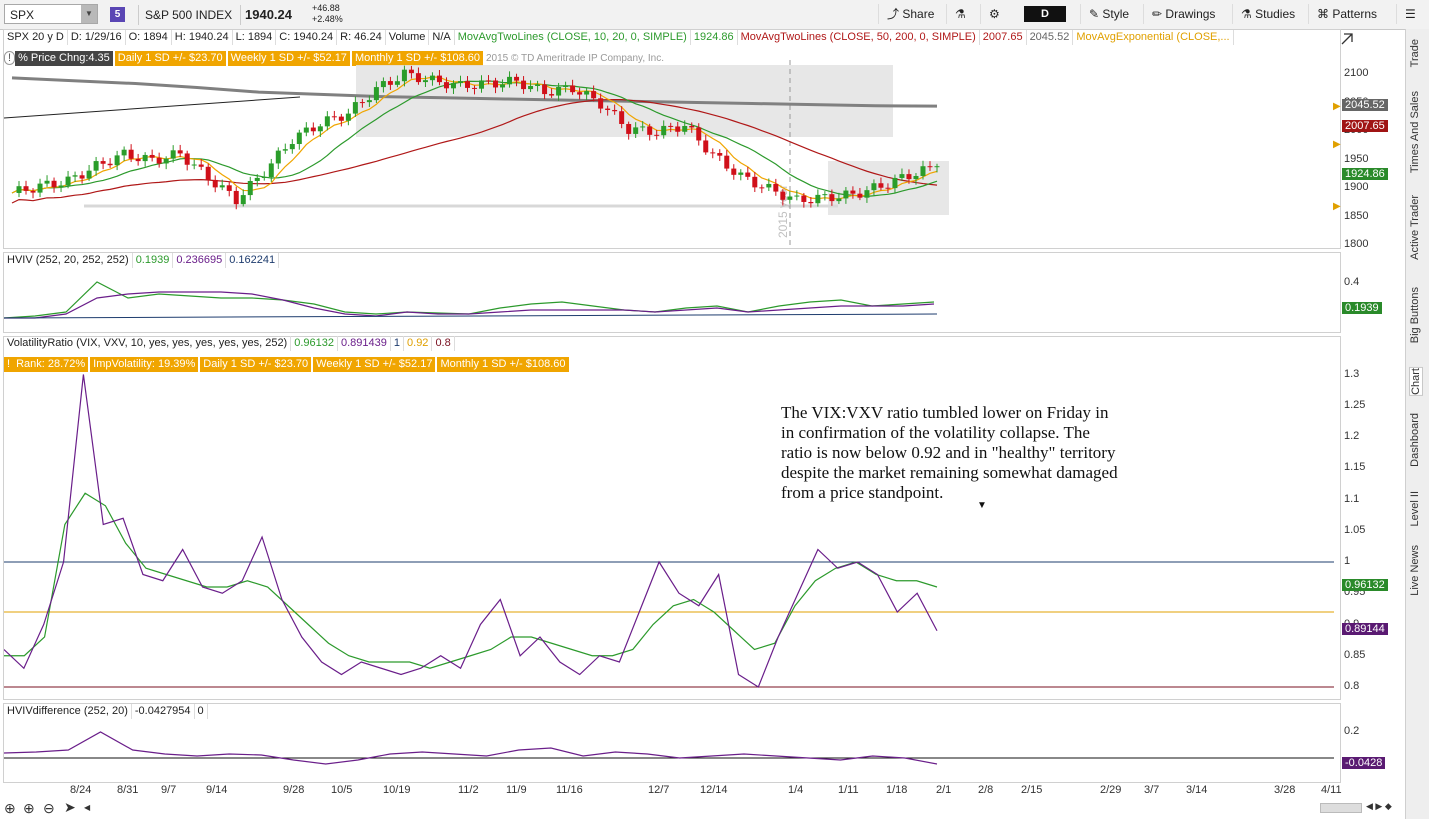  What do you see at coordinates (152, 107) in the screenshot?
I see `trend-line` at bounding box center [152, 107].